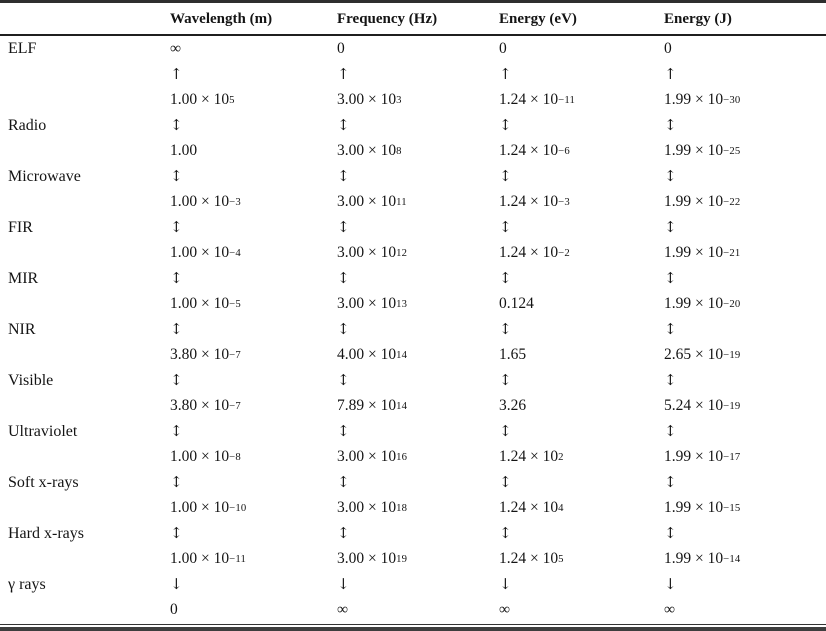 The height and width of the screenshot is (631, 826). I want to click on table-cell: ↕ 1.24 × 10 4, so click(581, 495).